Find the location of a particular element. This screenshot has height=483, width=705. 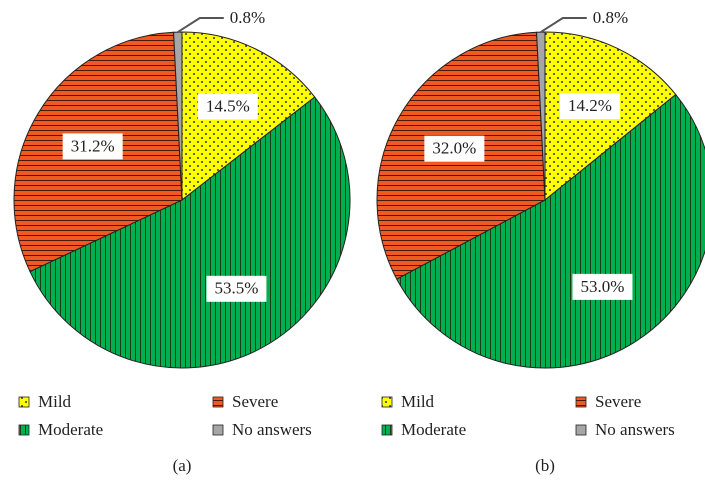

value-label: 53.0% is located at coordinates (602, 286).